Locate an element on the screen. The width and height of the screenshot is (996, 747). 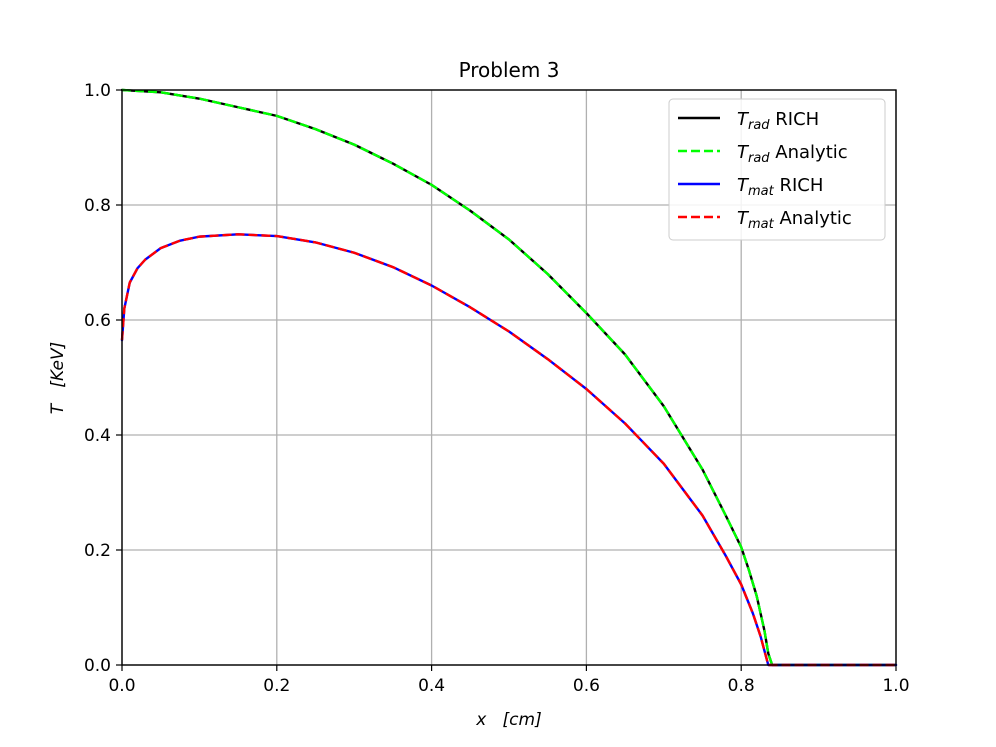
x-axis-label: x [cm] is located at coordinates (508, 720).